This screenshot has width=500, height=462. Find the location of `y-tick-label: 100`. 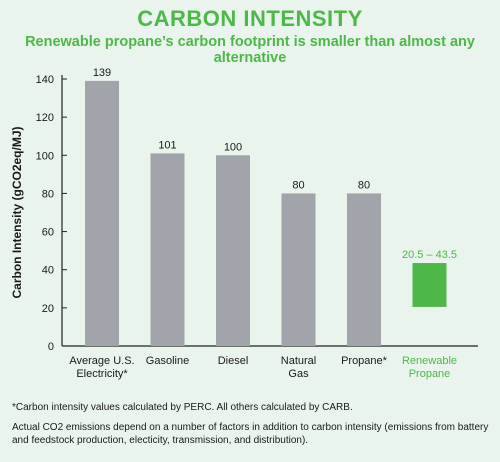

y-tick-label: 100 is located at coordinates (45, 156).